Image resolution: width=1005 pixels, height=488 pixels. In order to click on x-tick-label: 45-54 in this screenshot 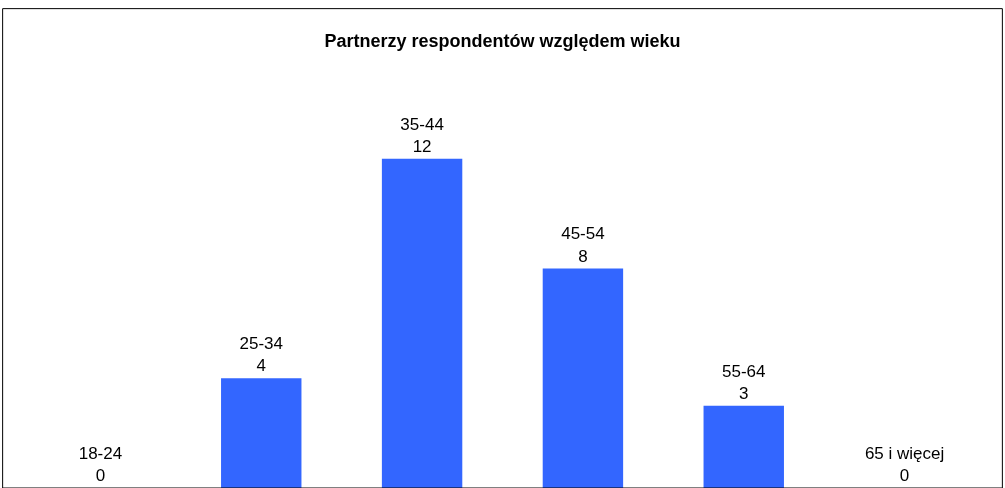, I will do `click(583, 234)`.